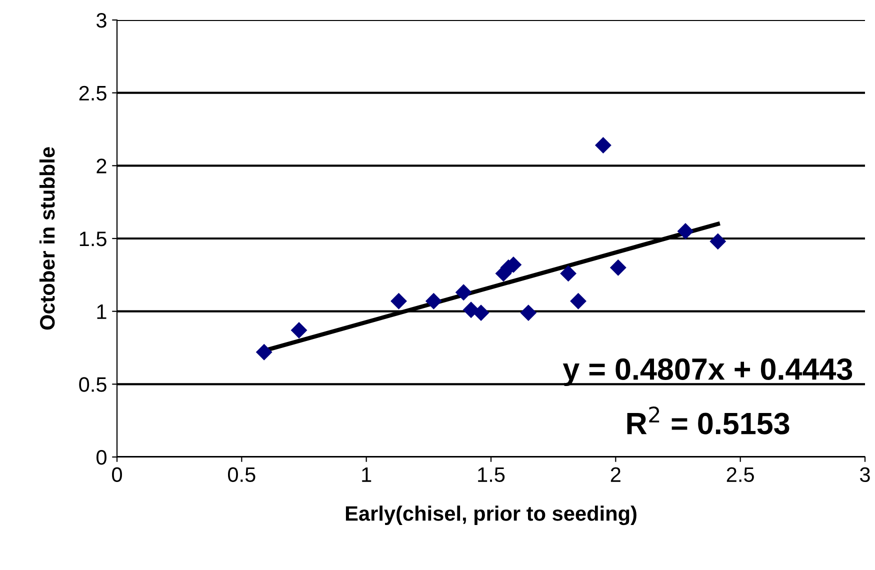 The image size is (875, 570). I want to click on y-tick-label: 1, so click(101, 311).